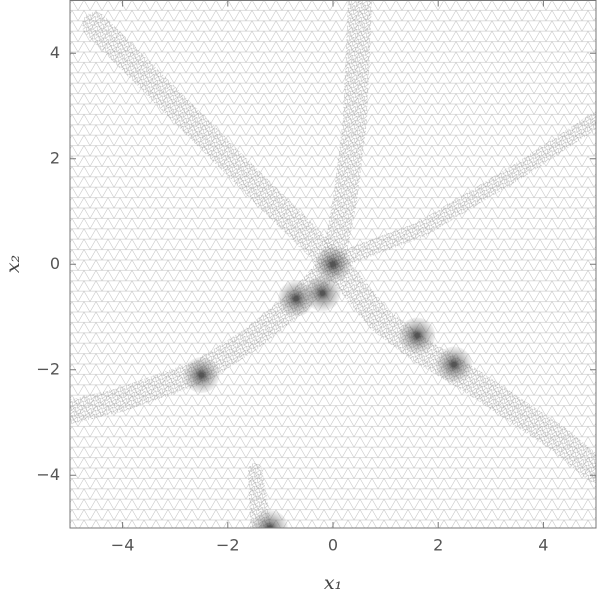  Describe the element at coordinates (123, 545) in the screenshot. I see `x-tick-label: −4` at that location.